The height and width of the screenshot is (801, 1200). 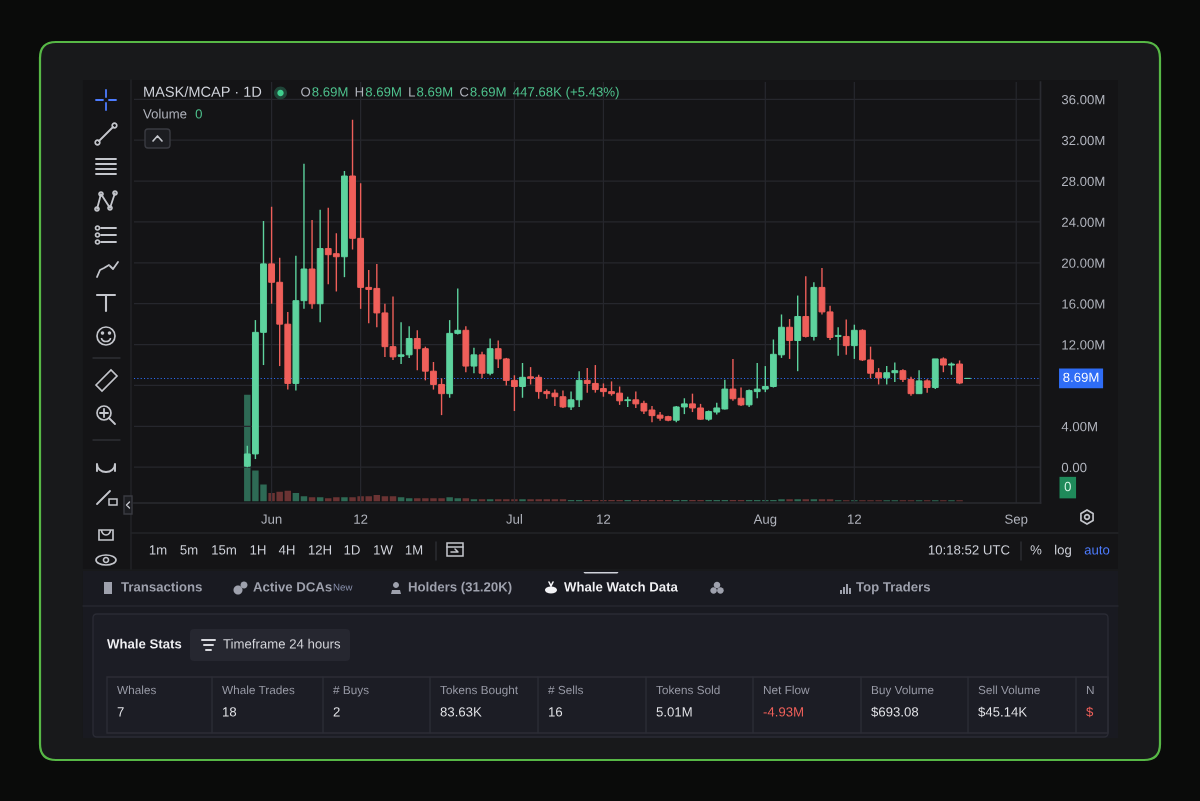 What do you see at coordinates (120, 712) in the screenshot?
I see `text: 7` at bounding box center [120, 712].